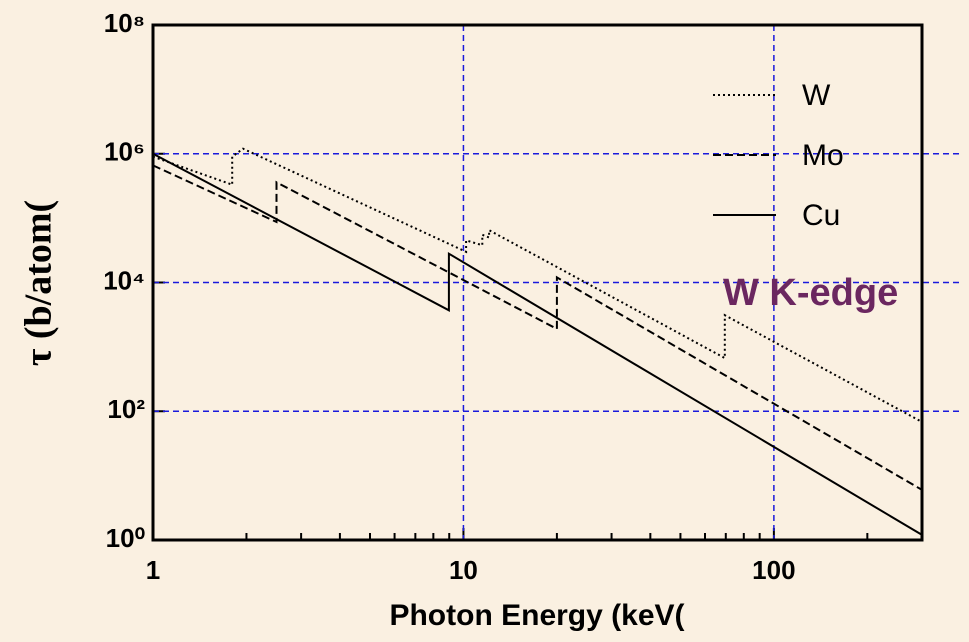 Image resolution: width=969 pixels, height=642 pixels. Describe the element at coordinates (816, 95) in the screenshot. I see `legend-label: W` at that location.